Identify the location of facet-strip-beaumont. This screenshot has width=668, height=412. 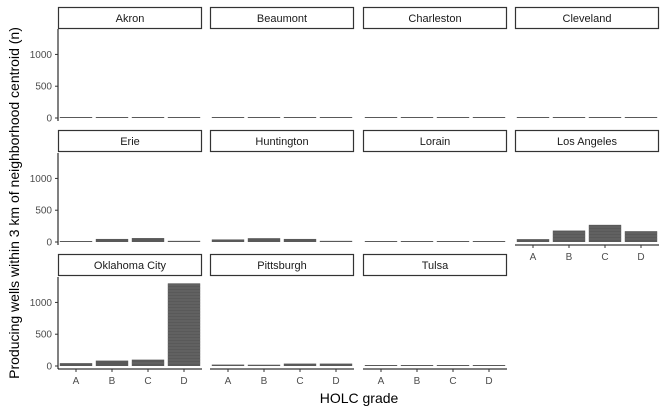
(282, 18).